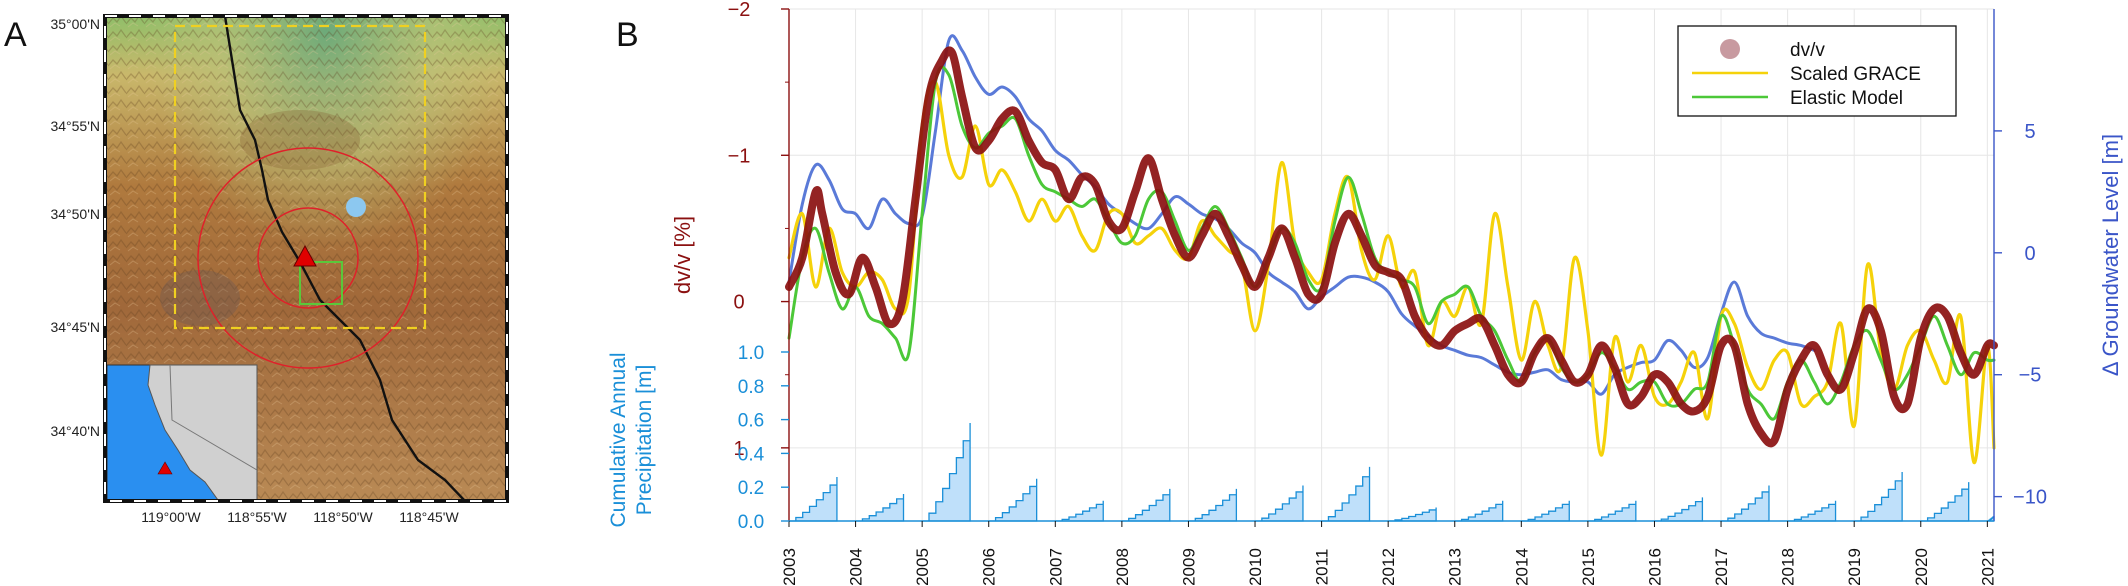  What do you see at coordinates (1654, 567) in the screenshot?
I see `x-tick-label: 2016` at bounding box center [1654, 567].